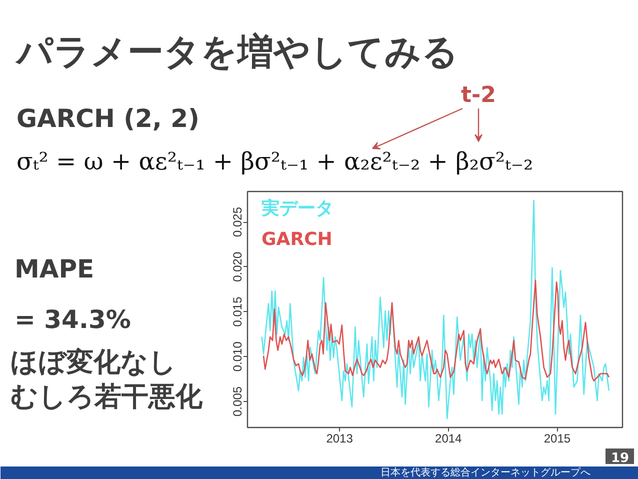 The width and height of the screenshot is (638, 479). What do you see at coordinates (448, 439) in the screenshot?
I see `x-tick-label: 2014` at bounding box center [448, 439].